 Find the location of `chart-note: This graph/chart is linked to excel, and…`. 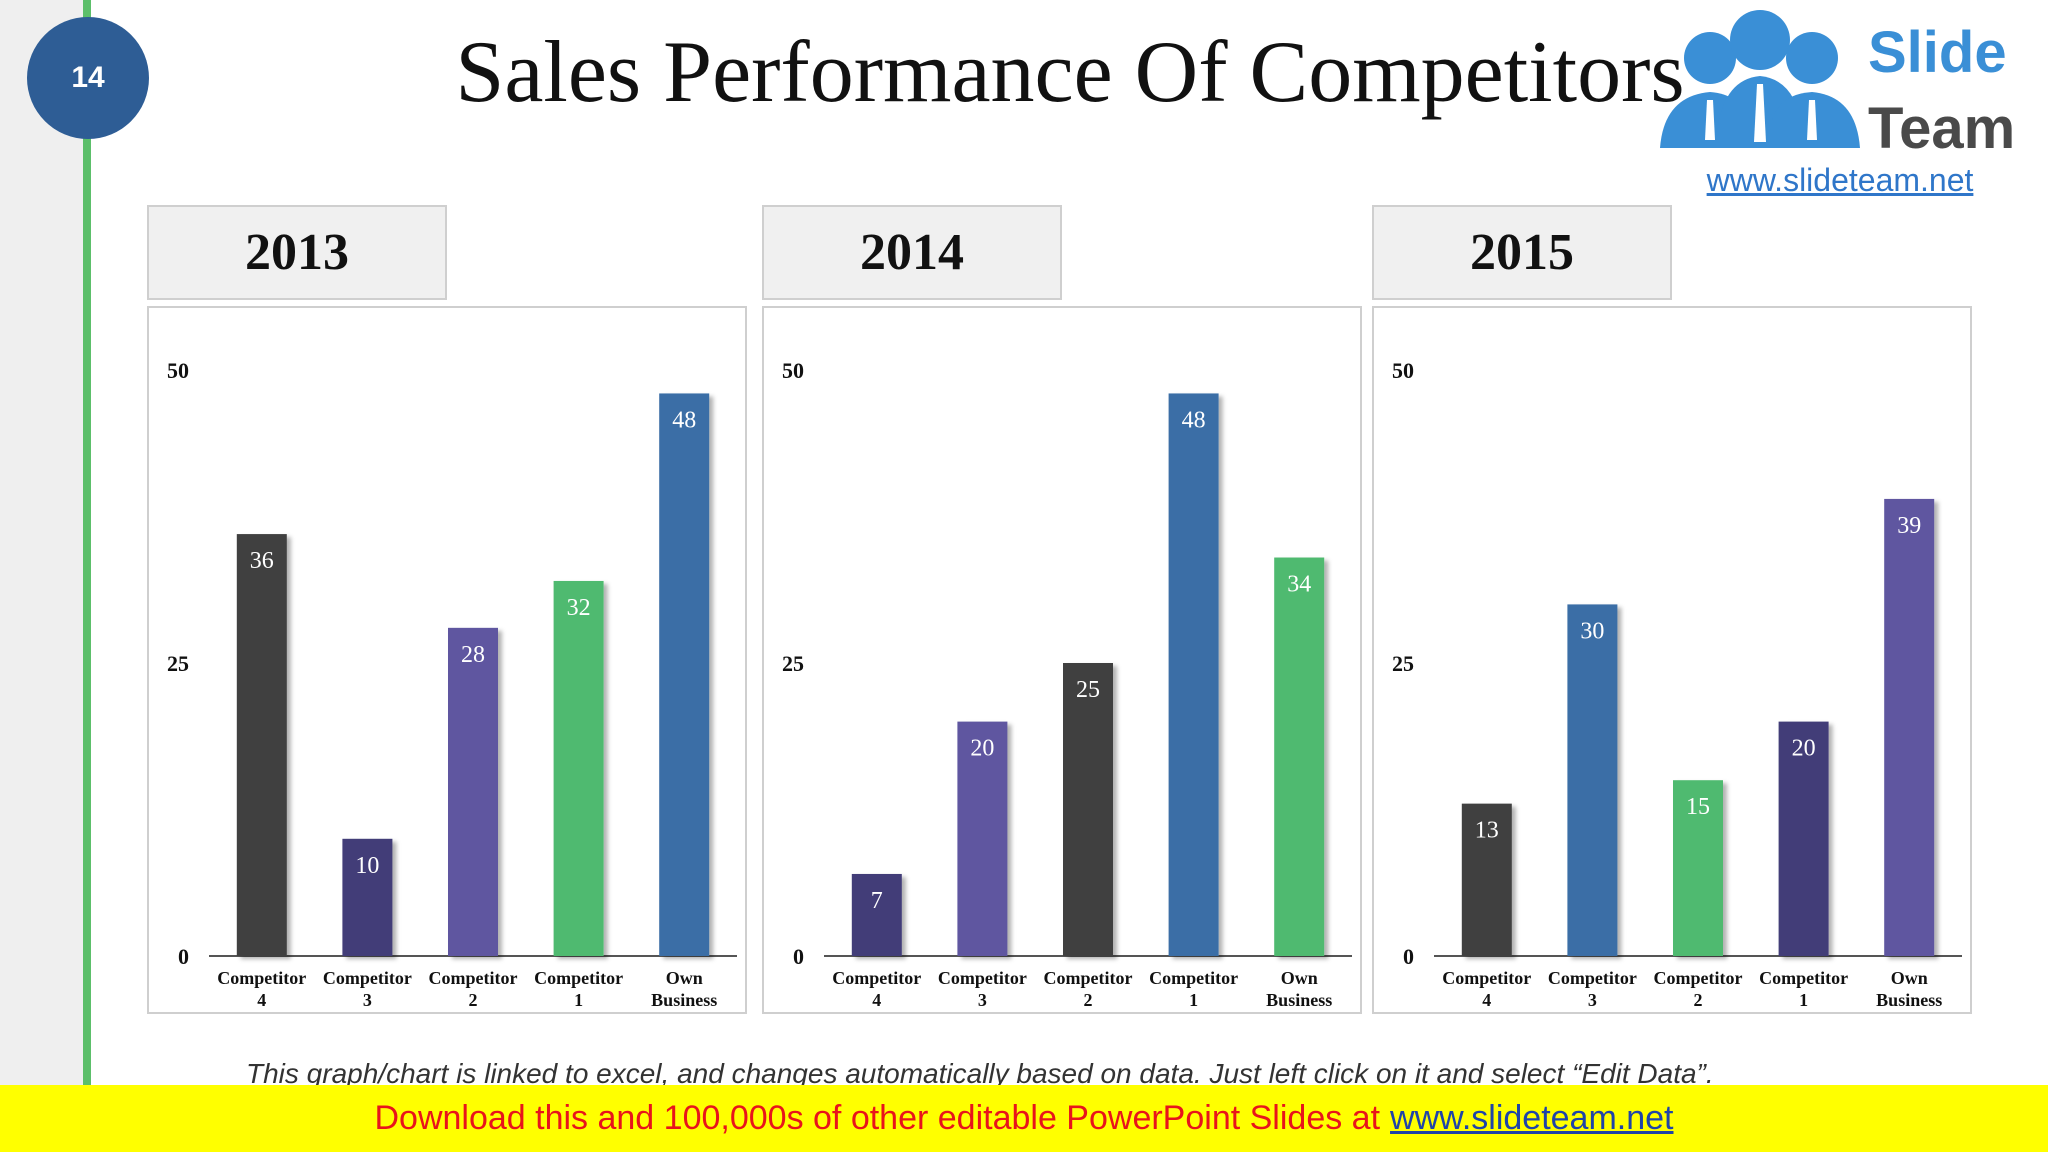

chart-note: This graph/chart is linked to excel, and… is located at coordinates (980, 1073).